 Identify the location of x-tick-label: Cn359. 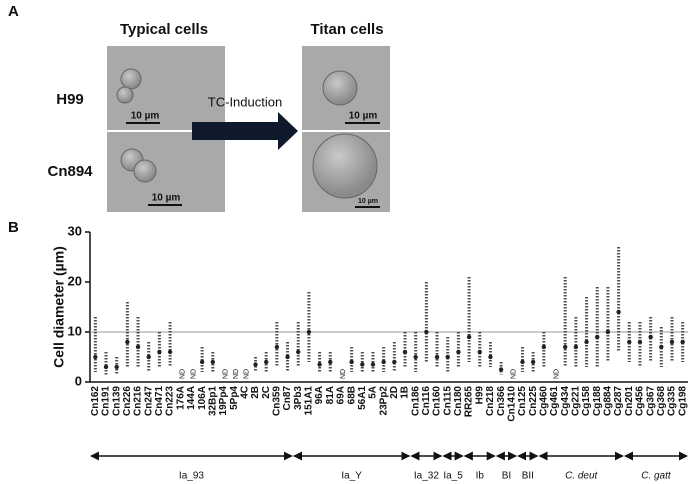
(277, 401).